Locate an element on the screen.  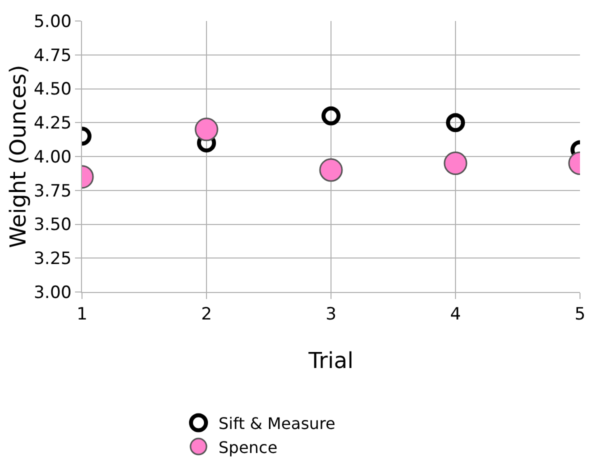
legend-label: Sift & Measure is located at coordinates (277, 423).